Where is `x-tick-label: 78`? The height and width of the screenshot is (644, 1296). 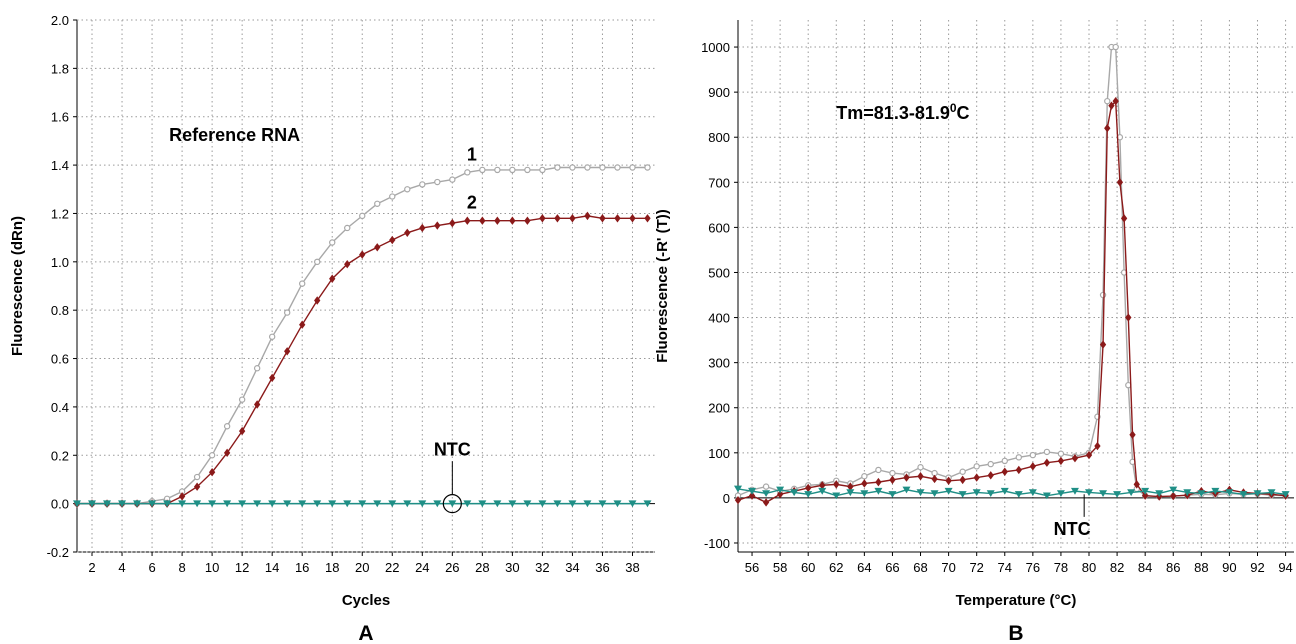 x-tick-label: 78 is located at coordinates (1061, 567).